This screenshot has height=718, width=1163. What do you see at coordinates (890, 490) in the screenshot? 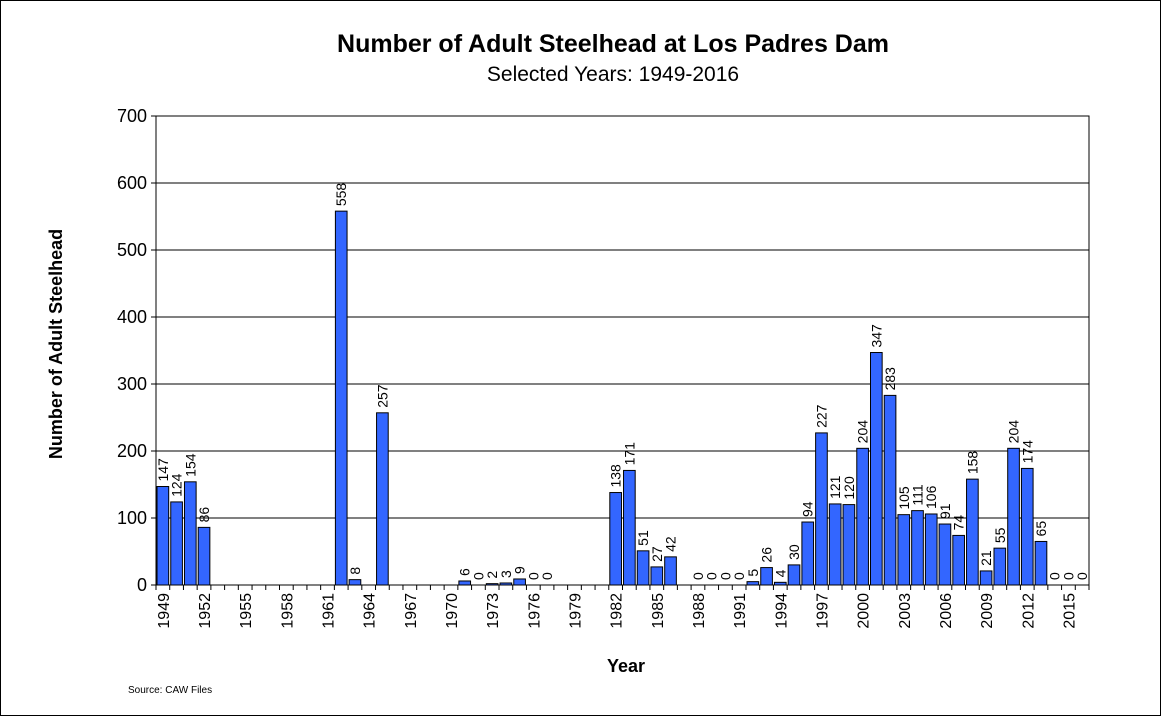
I see `bar-2002` at bounding box center [890, 490].